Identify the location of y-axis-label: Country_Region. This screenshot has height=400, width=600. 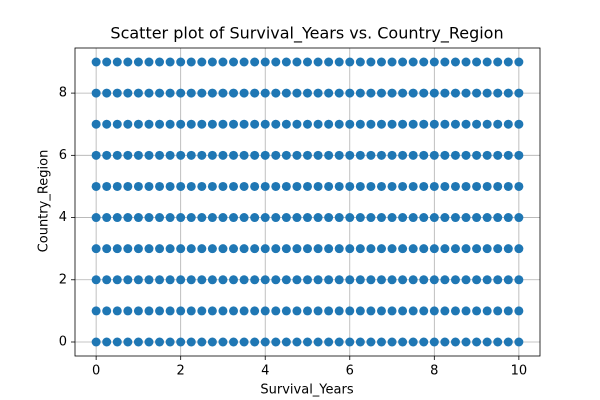
(44, 201).